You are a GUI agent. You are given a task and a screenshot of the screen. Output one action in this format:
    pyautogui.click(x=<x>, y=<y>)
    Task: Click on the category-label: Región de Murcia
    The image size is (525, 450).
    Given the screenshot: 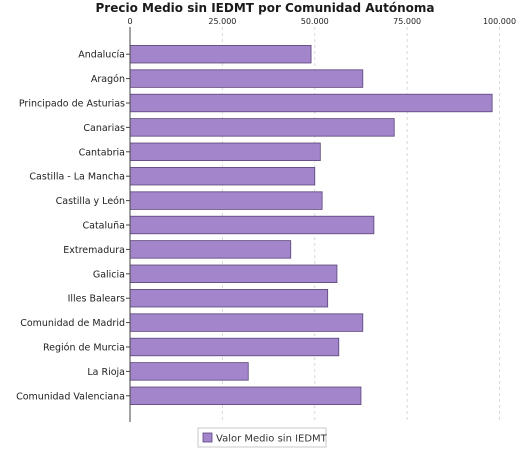 What is the action you would take?
    pyautogui.click(x=84, y=348)
    